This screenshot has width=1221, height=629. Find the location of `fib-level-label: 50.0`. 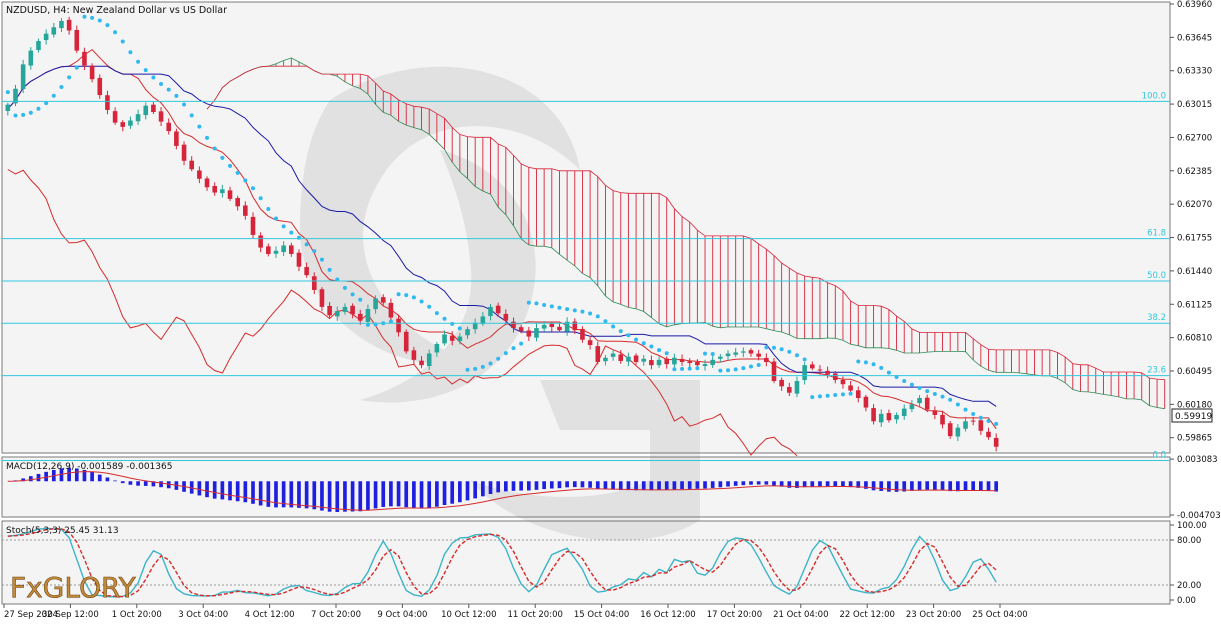

fib-level-label: 50.0 is located at coordinates (1156, 276).